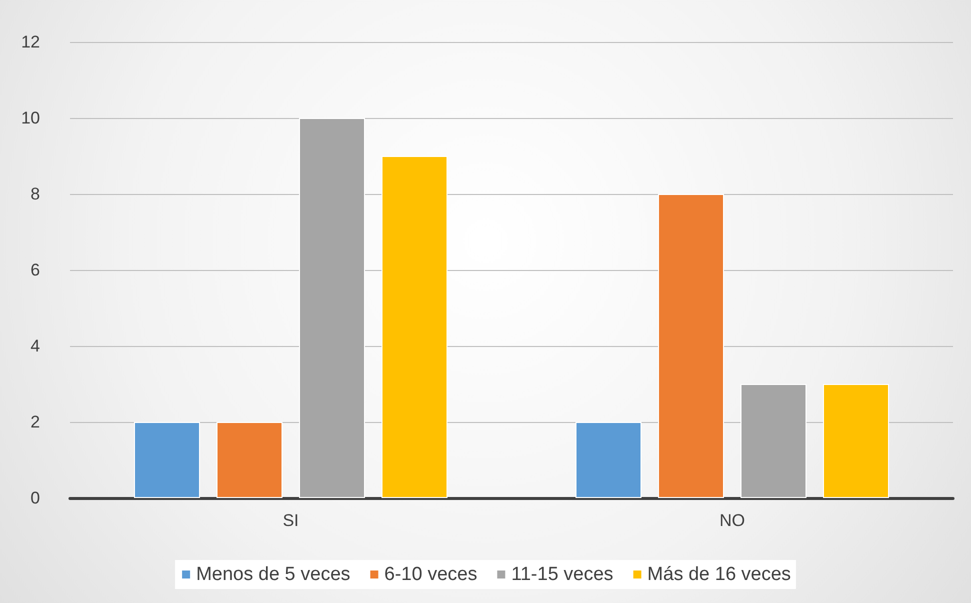 The image size is (971, 603). Describe the element at coordinates (35, 346) in the screenshot. I see `y-tick-label: 4` at that location.